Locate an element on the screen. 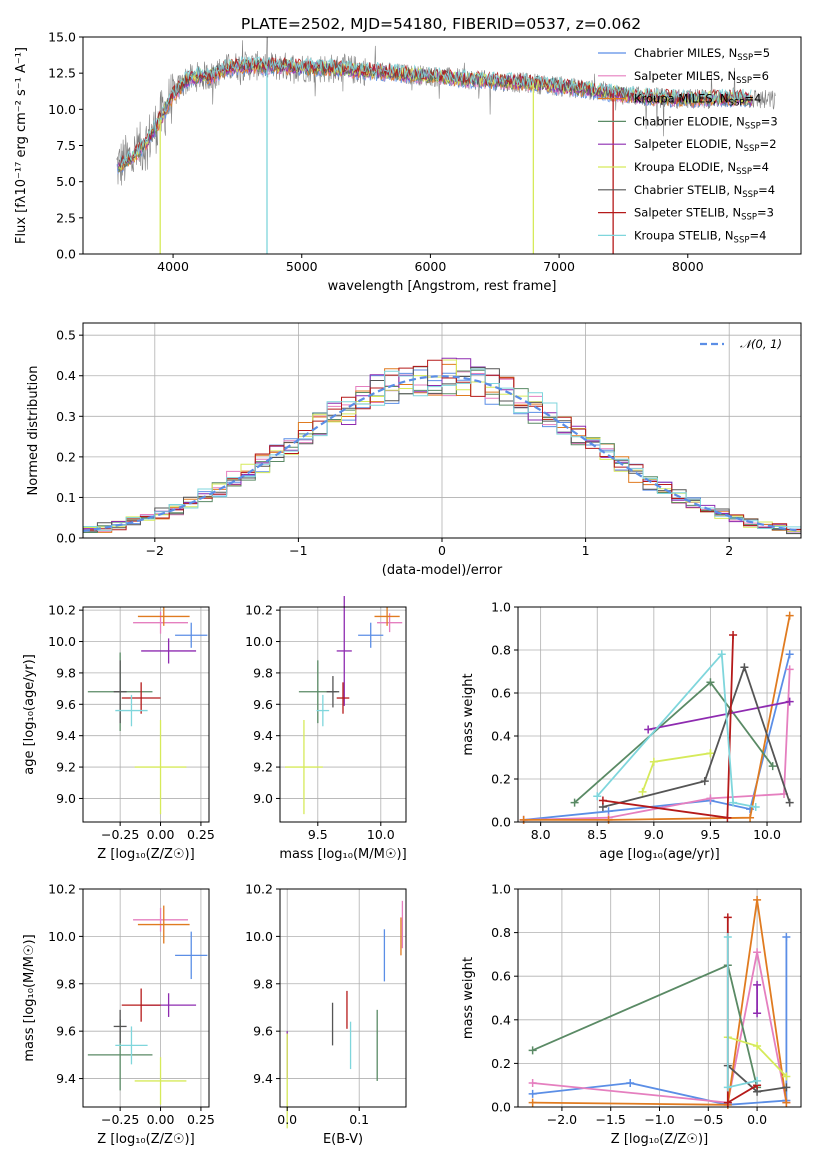  weight-series-chabrier-miles is located at coordinates (656, 737).